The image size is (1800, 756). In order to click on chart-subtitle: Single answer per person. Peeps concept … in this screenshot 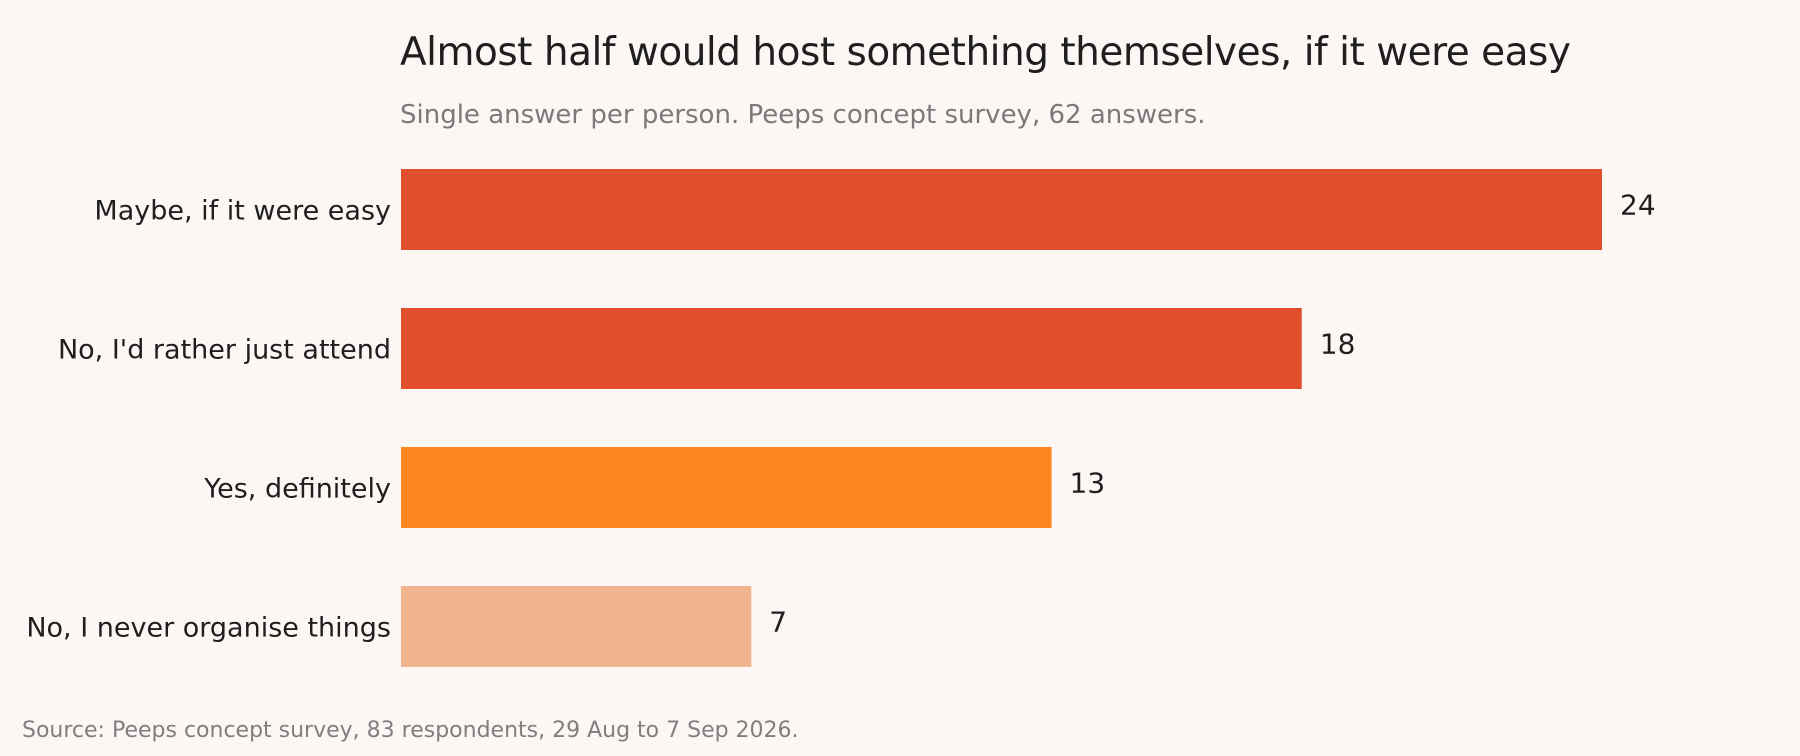, I will do `click(803, 115)`.